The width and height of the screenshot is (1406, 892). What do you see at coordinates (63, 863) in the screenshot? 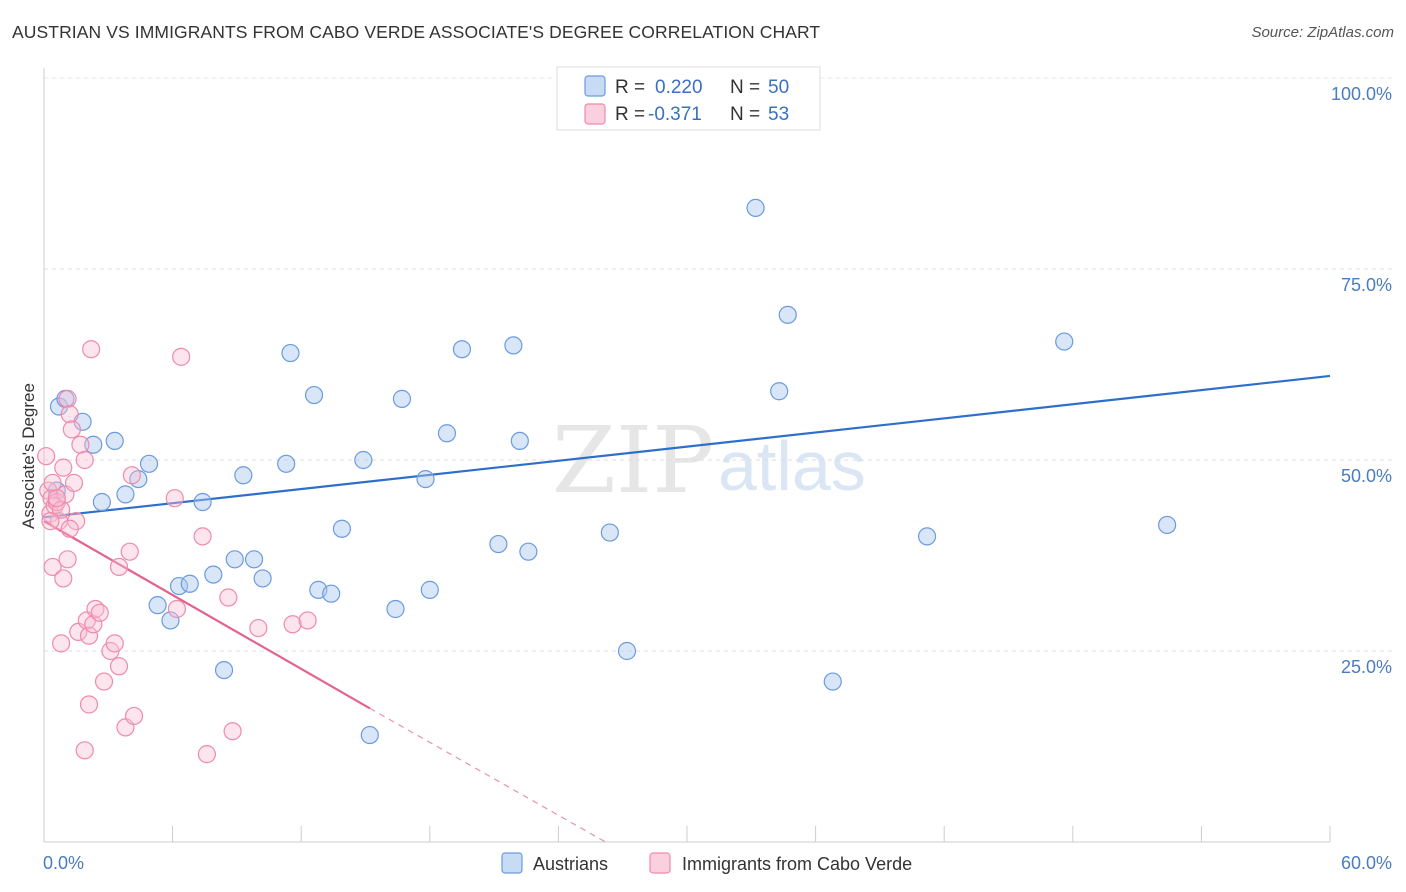
I see `x-tick-label-min: 0.0%` at bounding box center [63, 863].